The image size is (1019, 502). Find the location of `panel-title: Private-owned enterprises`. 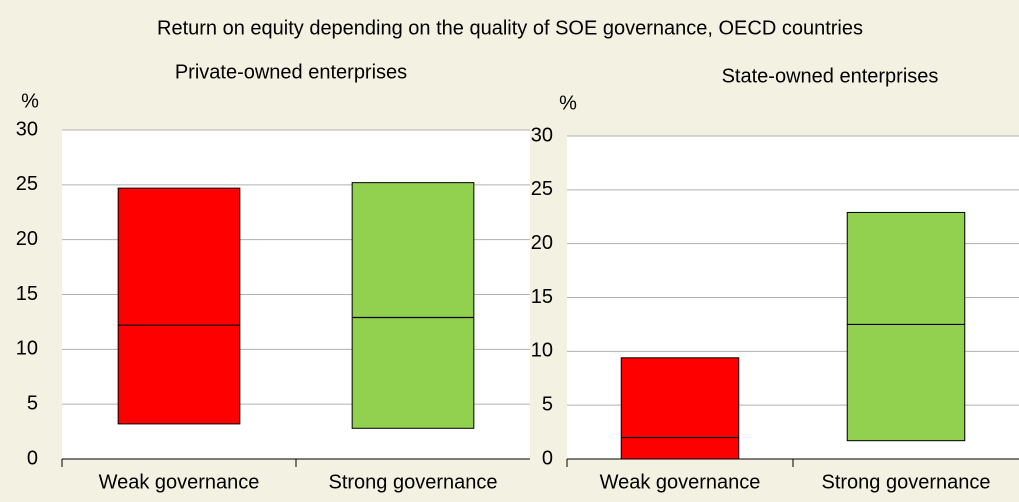

panel-title: Private-owned enterprises is located at coordinates (291, 72).